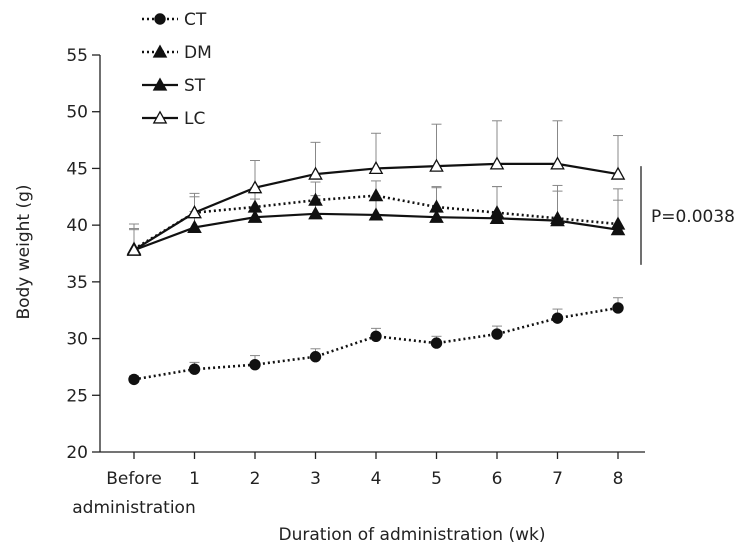 Image resolution: width=746 pixels, height=556 pixels. What do you see at coordinates (177, 69) in the screenshot?
I see `legend: CT DM ST LC` at bounding box center [177, 69].